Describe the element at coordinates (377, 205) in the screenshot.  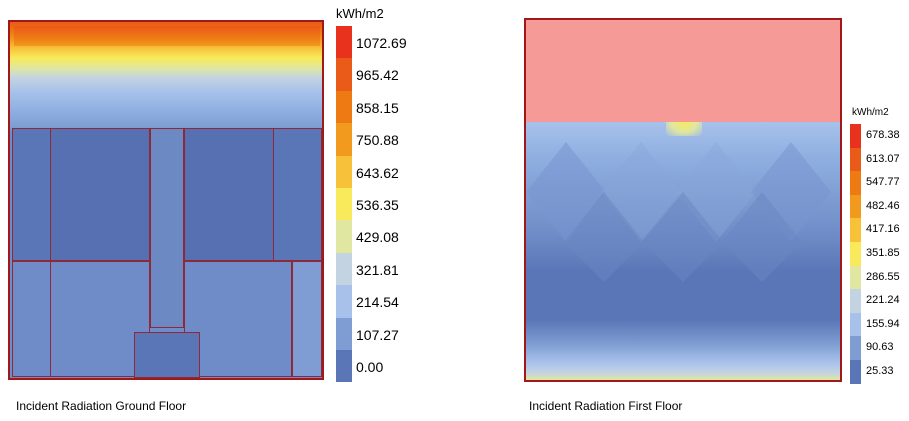
I see `legend-tick-label: 536.35` at that location.